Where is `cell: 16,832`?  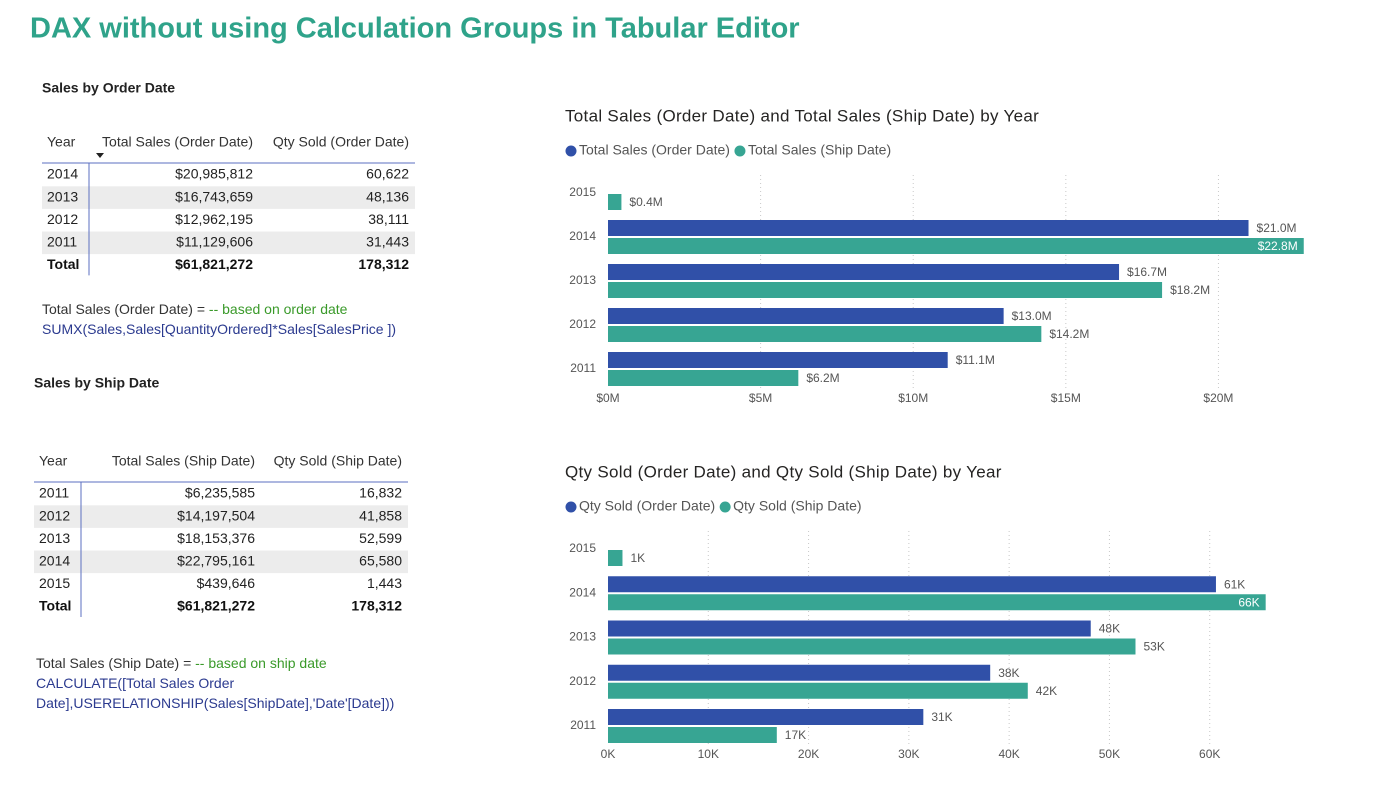 cell: 16,832 is located at coordinates (380, 493).